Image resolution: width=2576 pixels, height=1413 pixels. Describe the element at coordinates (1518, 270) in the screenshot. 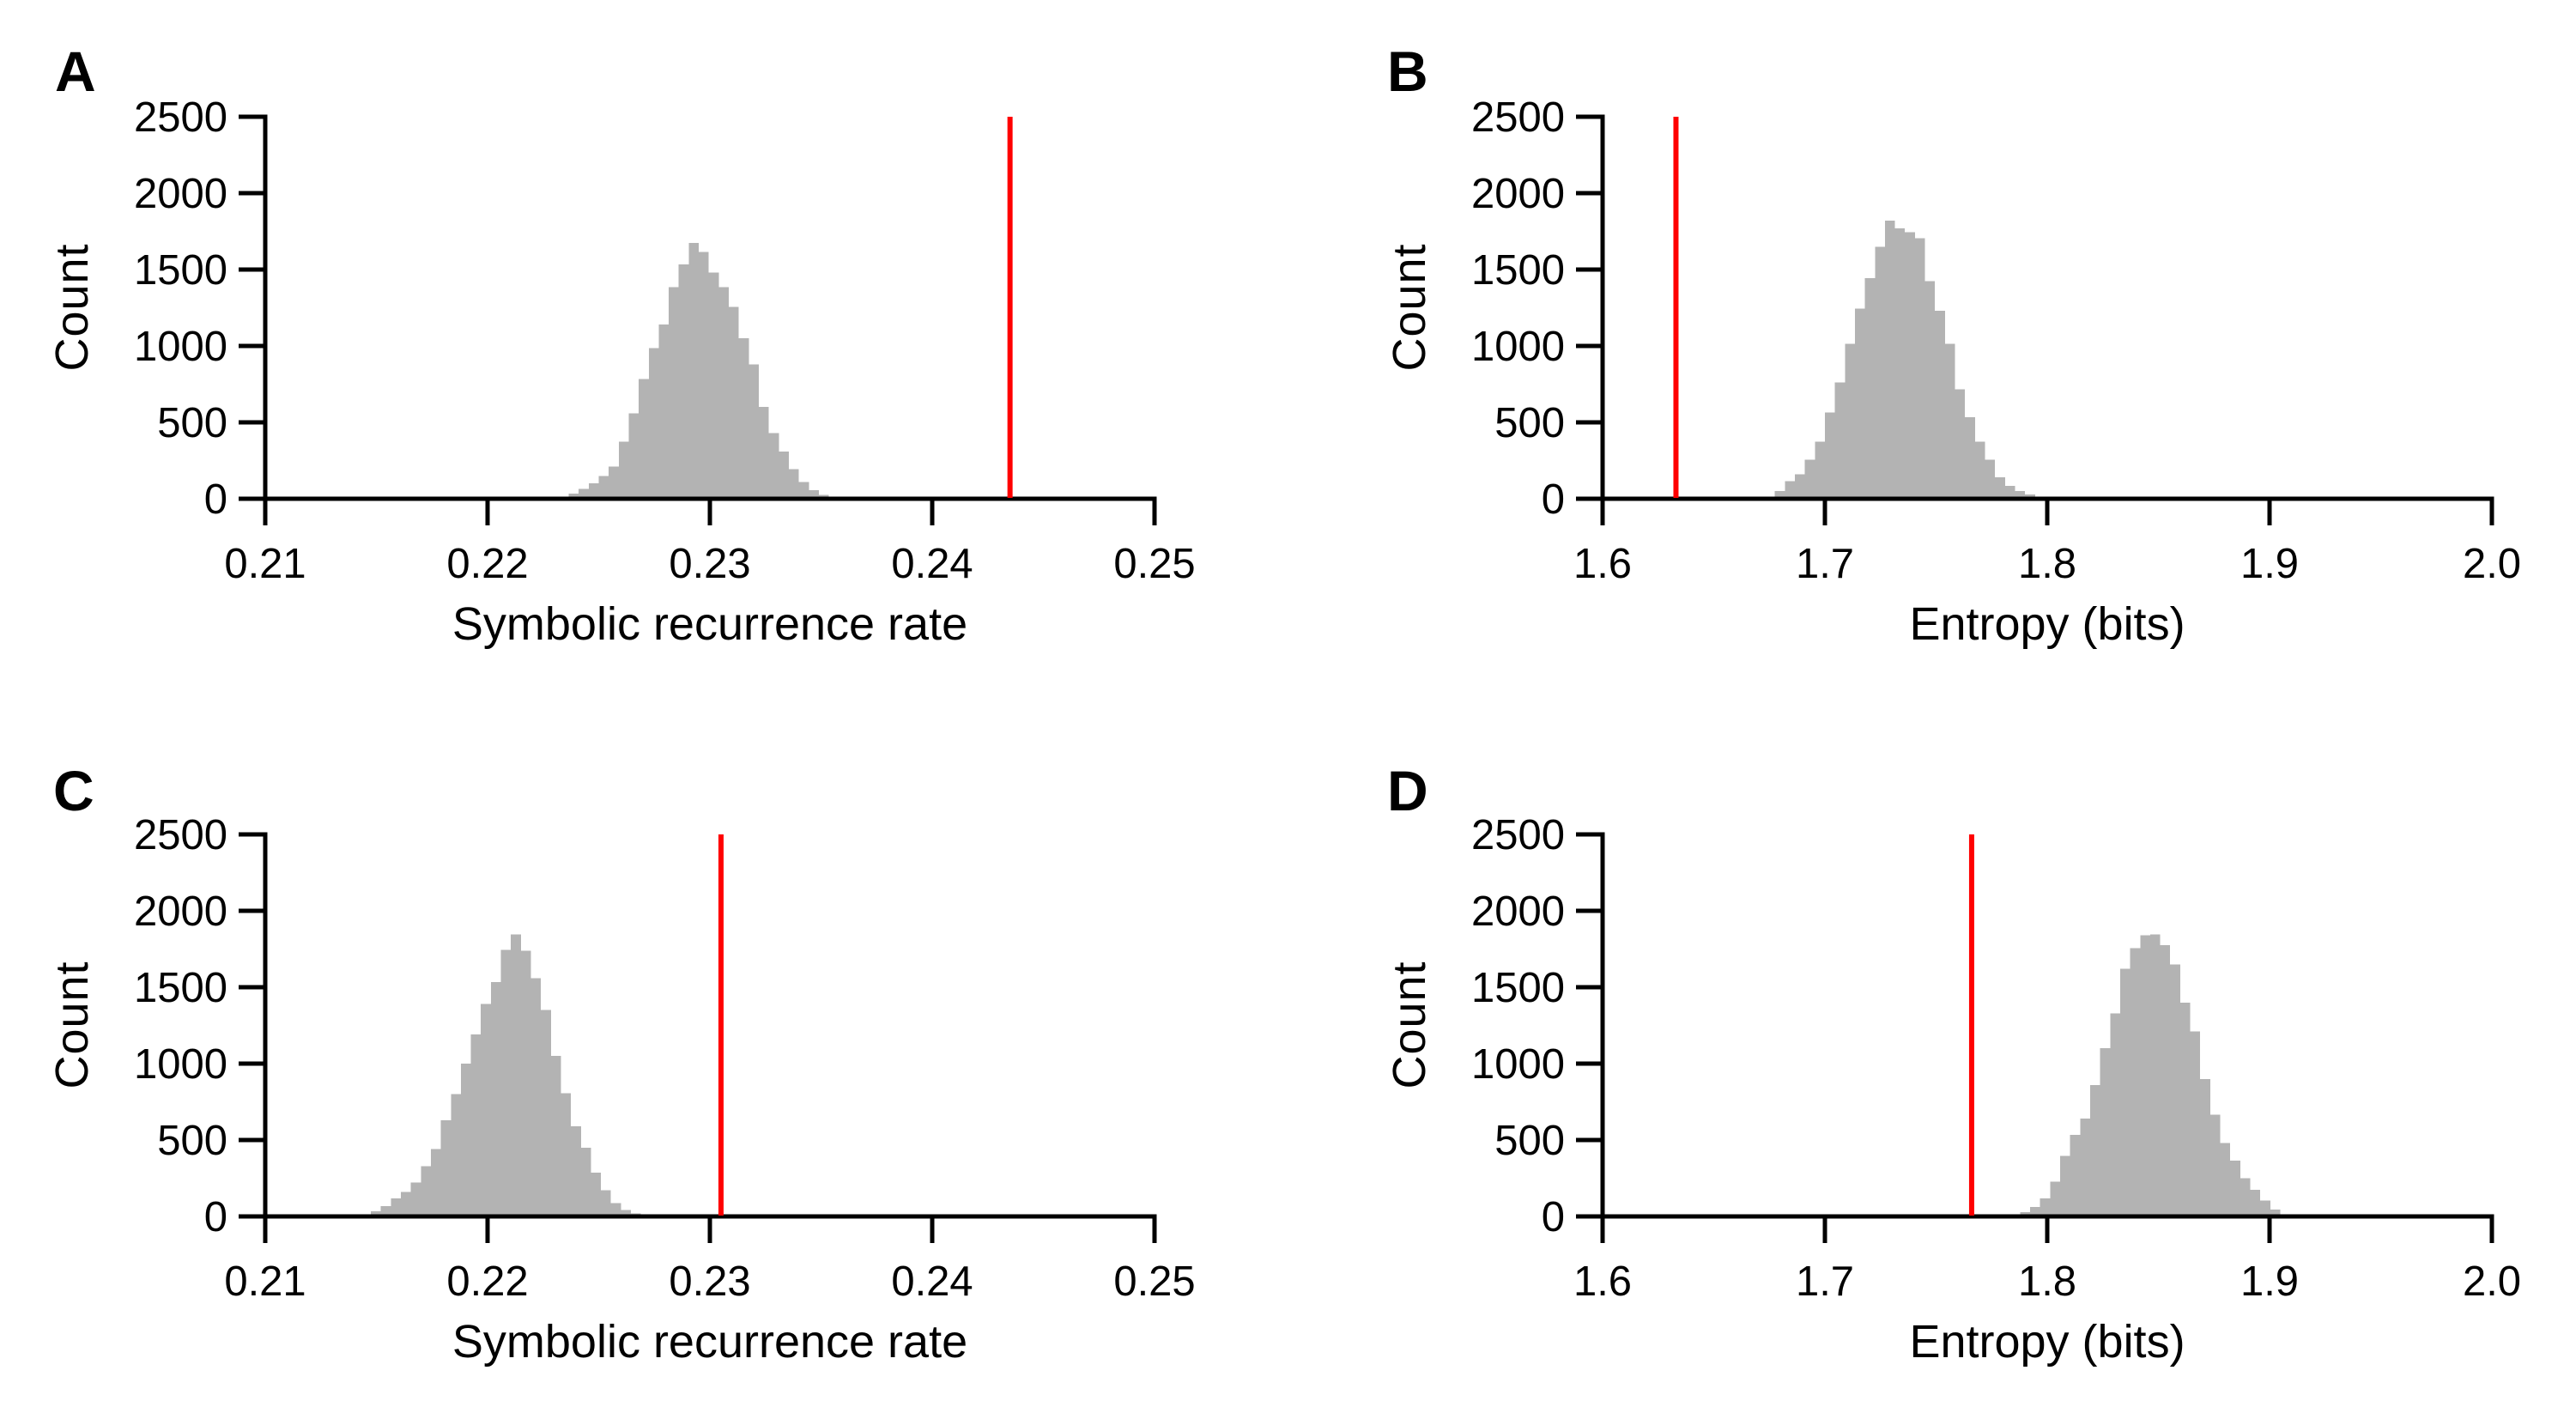

I see `y-tick-label-b: 1500` at that location.